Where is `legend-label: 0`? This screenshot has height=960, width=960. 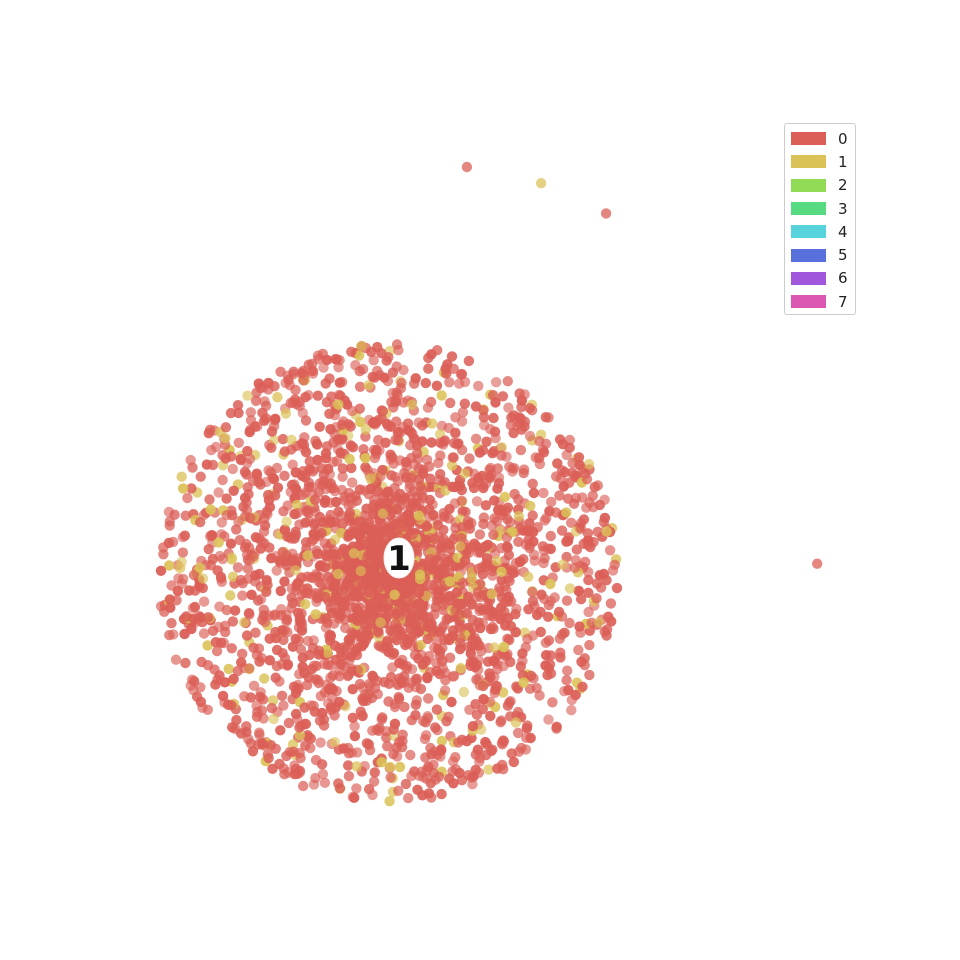 legend-label: 0 is located at coordinates (843, 138).